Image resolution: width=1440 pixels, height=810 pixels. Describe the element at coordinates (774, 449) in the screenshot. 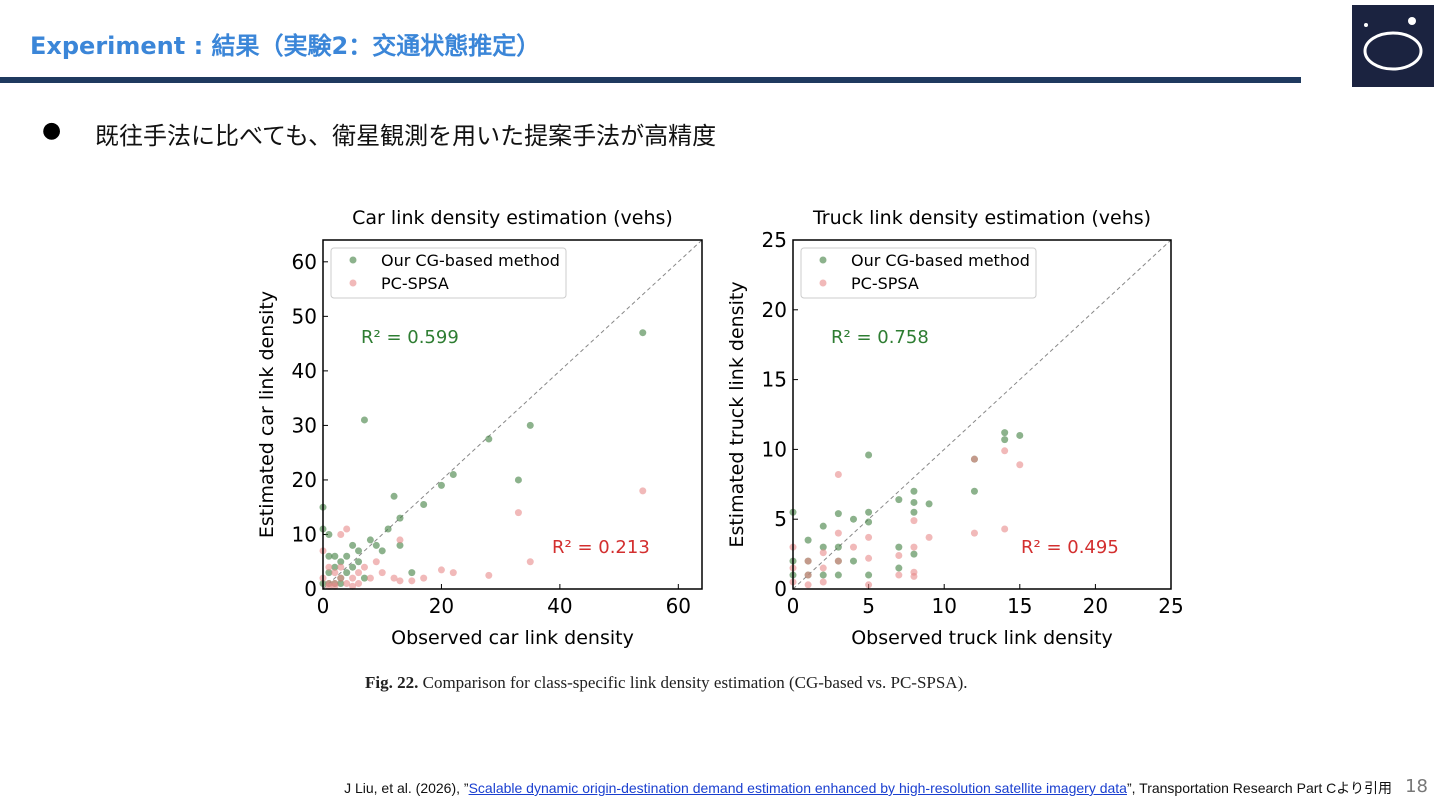

I see `y-tick-label: 10` at that location.